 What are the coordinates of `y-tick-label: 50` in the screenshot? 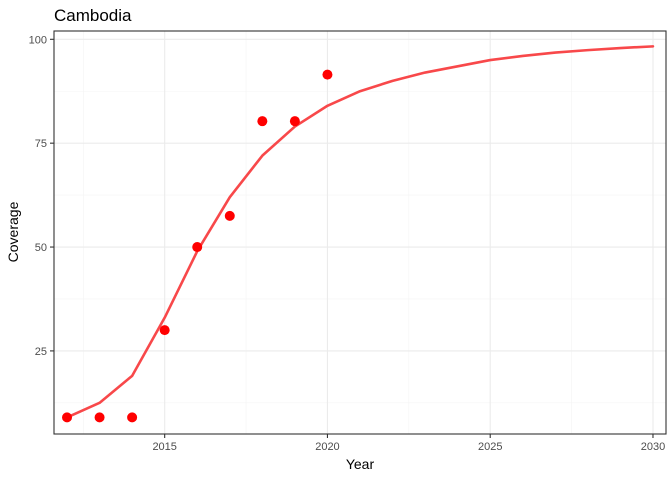 It's located at (41, 248).